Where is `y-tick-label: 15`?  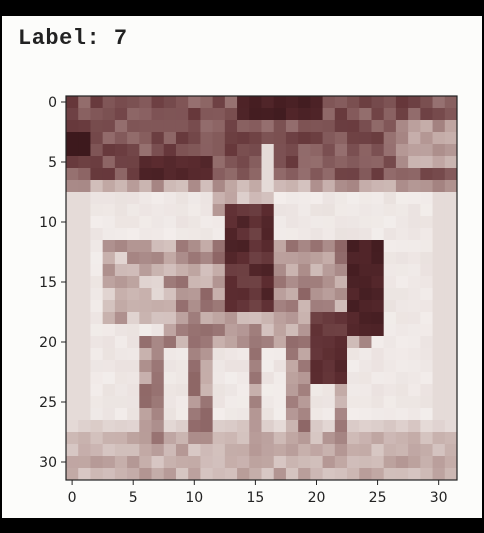
y-tick-label: 15 is located at coordinates (48, 283).